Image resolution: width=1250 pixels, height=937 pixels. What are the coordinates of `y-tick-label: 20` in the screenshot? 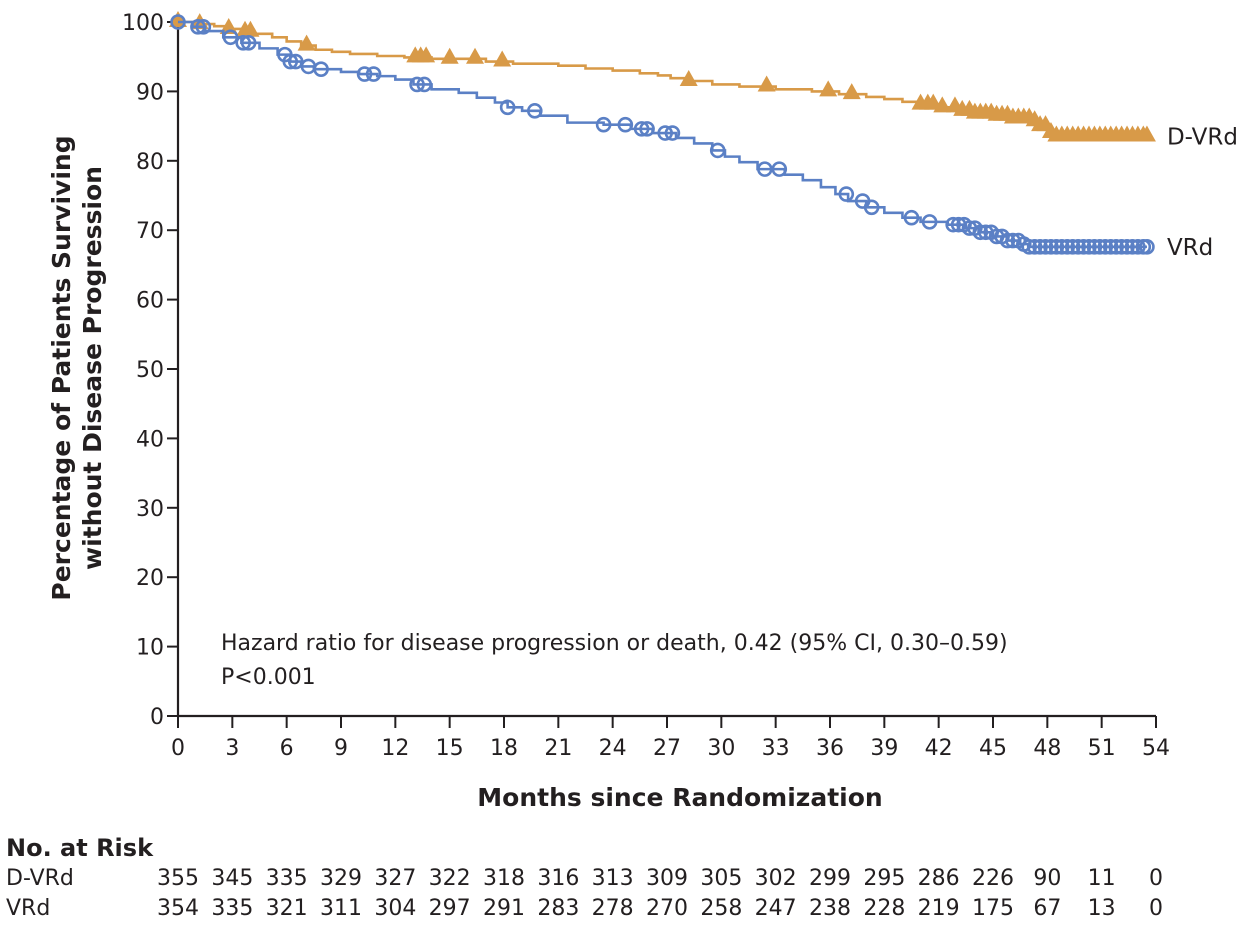 It's located at (150, 578).